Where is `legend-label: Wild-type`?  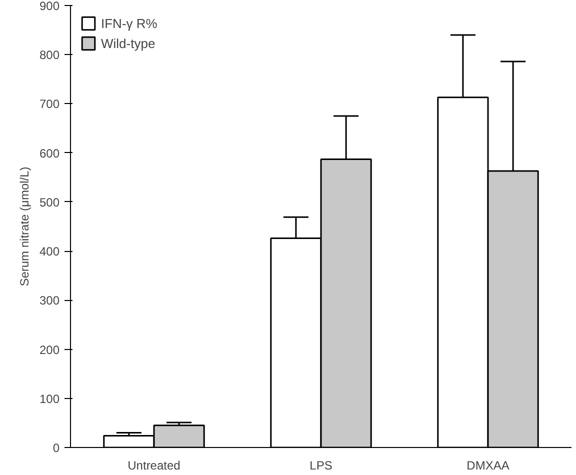
legend-label: Wild-type is located at coordinates (128, 43).